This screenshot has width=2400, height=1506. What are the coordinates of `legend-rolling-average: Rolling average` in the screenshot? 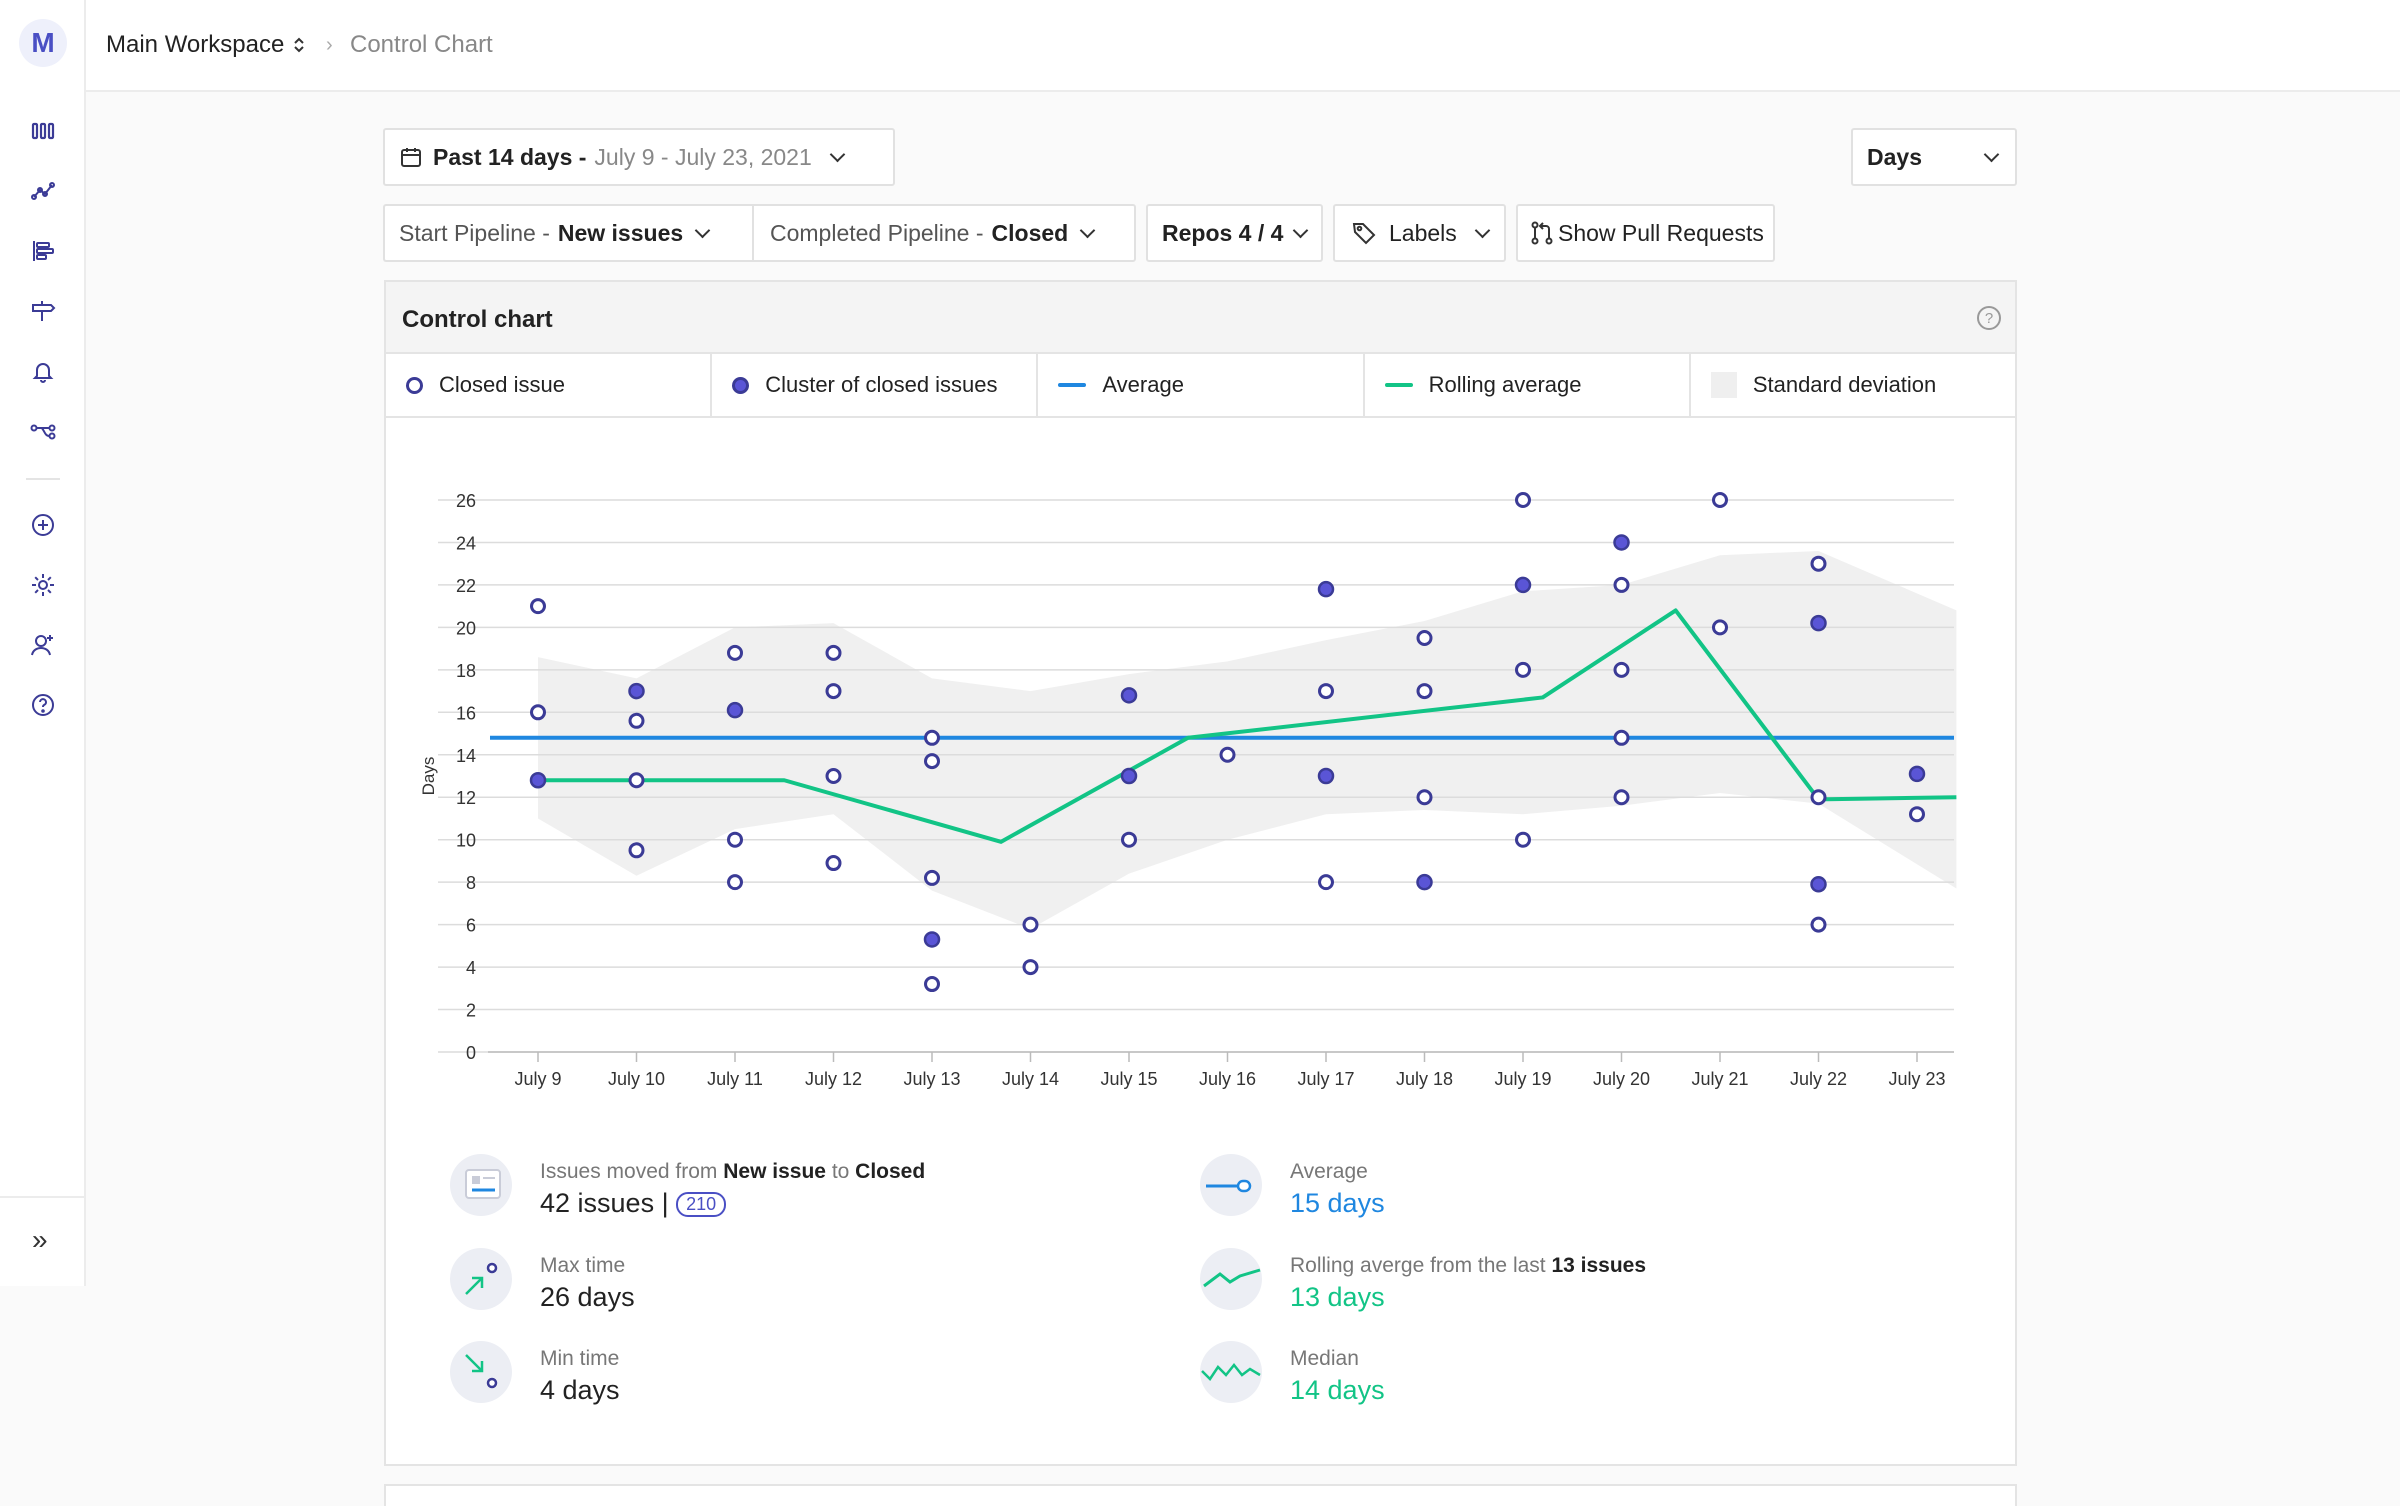 It's located at (1528, 385).